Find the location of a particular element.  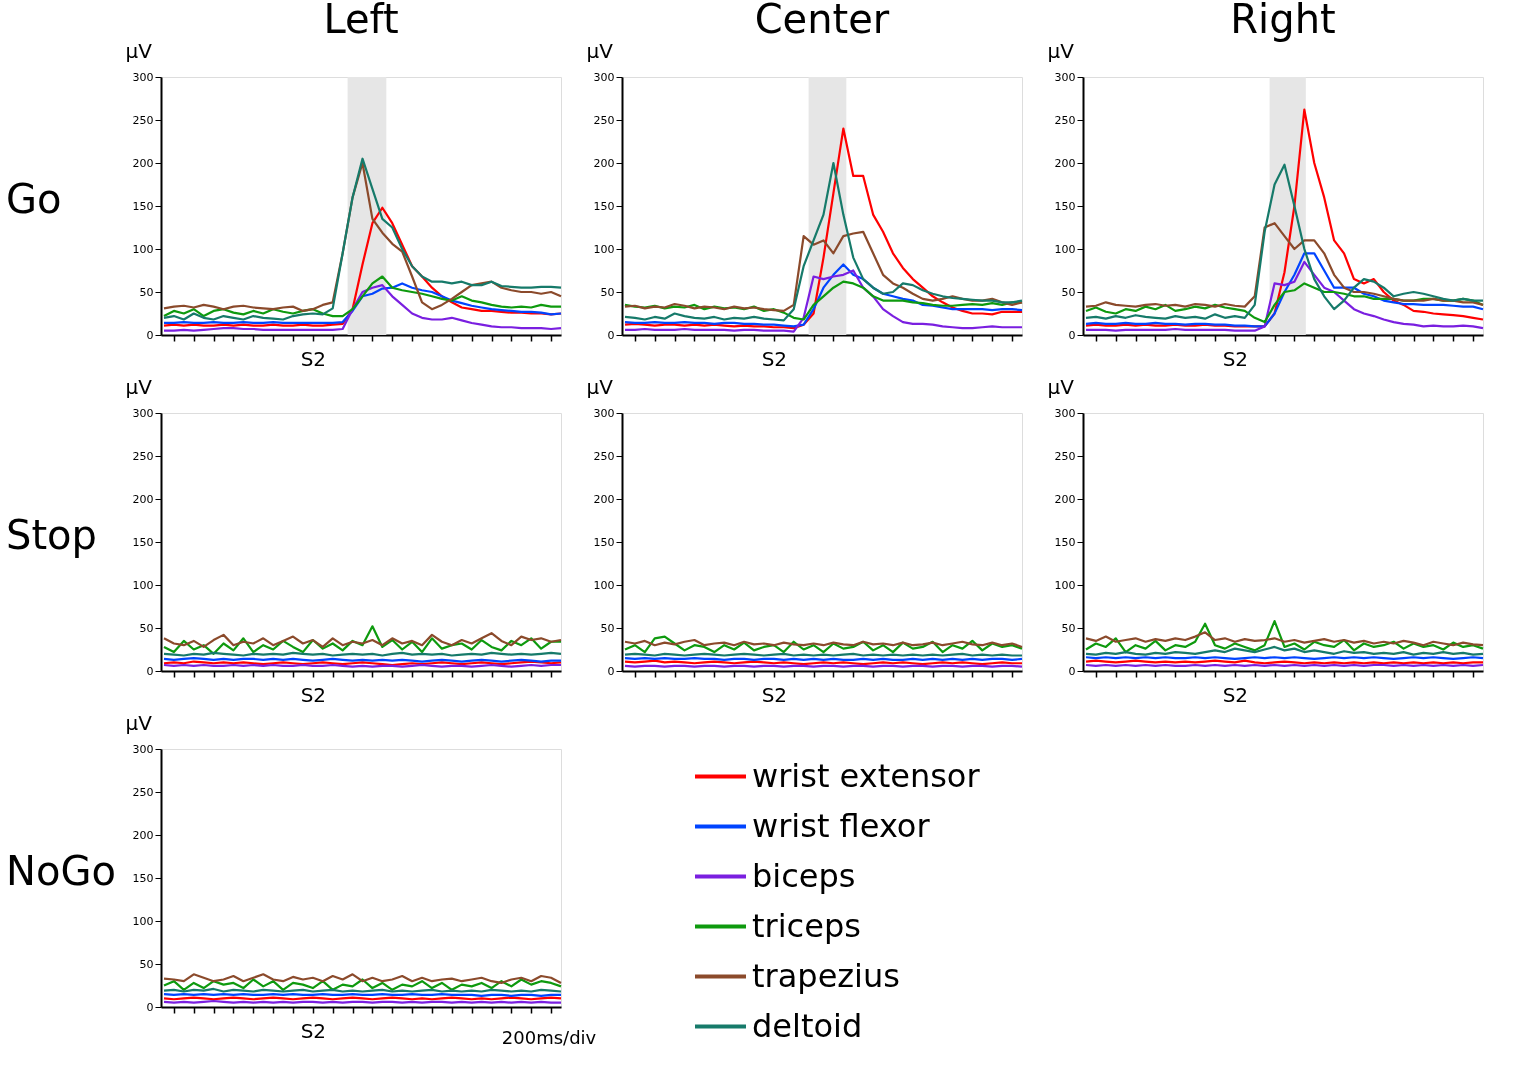

legend-label: trapezius is located at coordinates (826, 975).